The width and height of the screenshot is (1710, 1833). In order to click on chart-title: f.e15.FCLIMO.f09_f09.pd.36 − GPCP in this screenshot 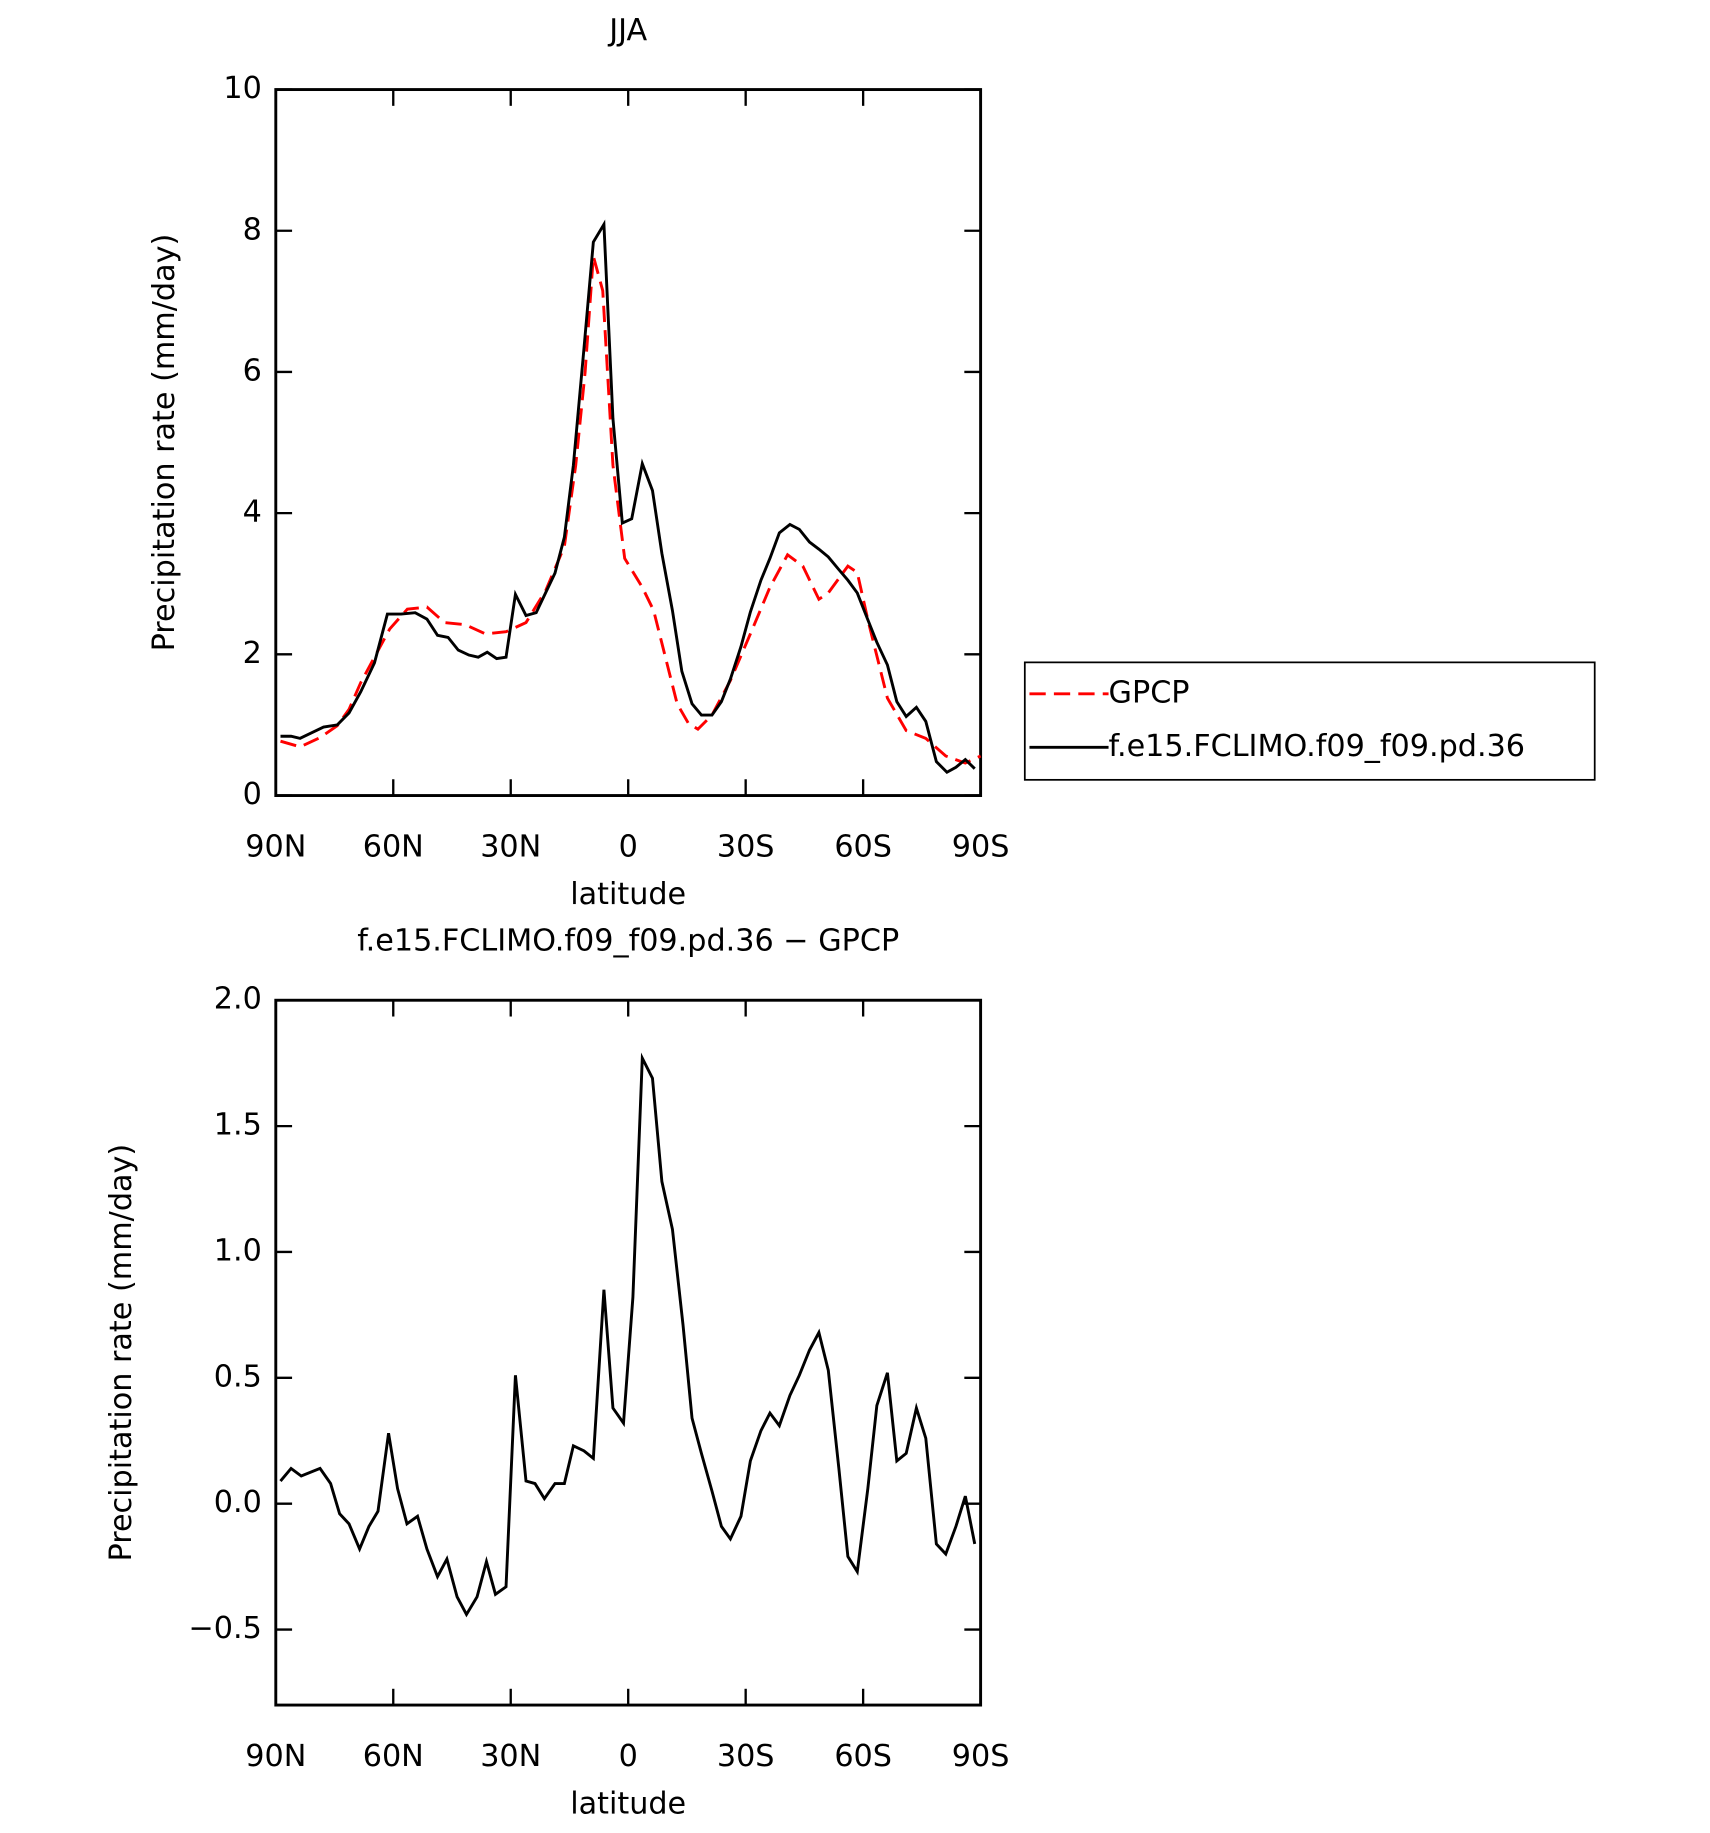, I will do `click(628, 941)`.